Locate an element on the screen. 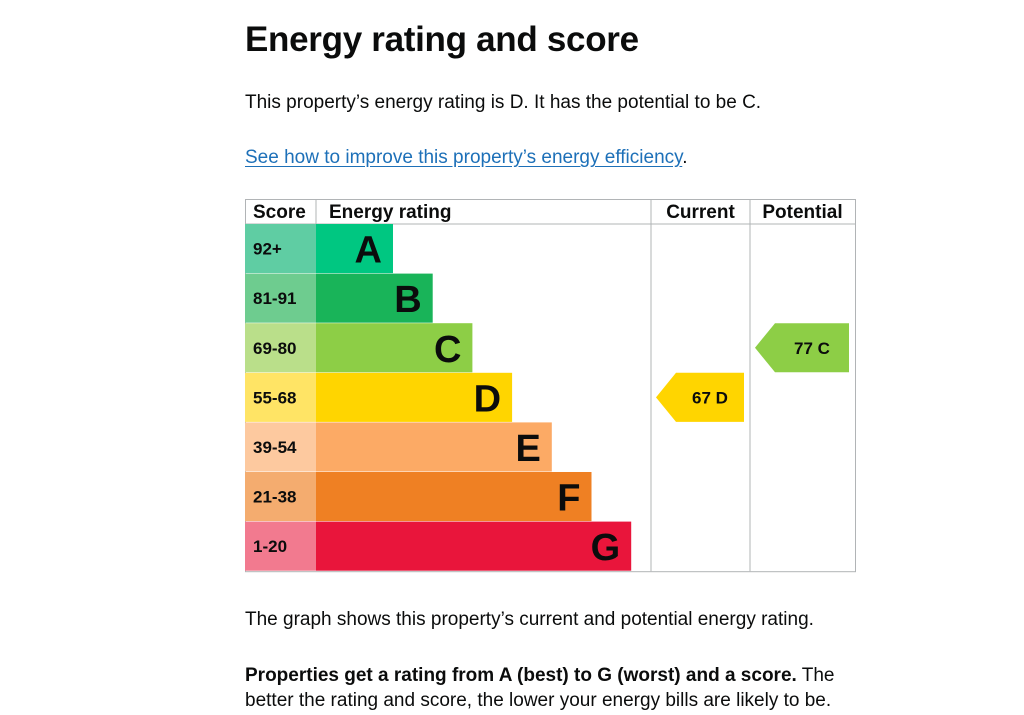  band-letter-g: G is located at coordinates (606, 548).